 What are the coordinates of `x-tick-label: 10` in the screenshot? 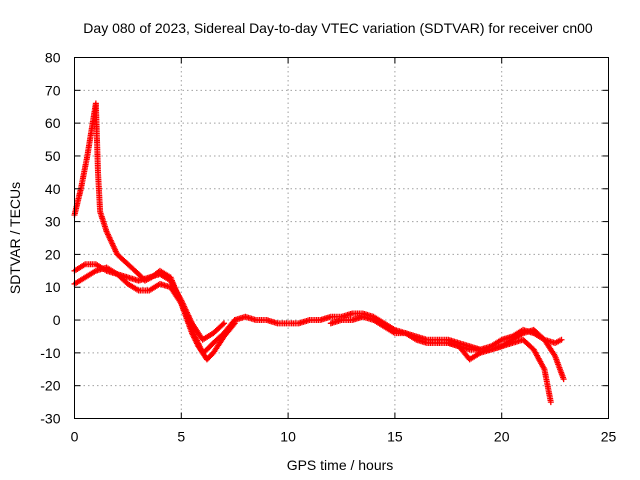 It's located at (288, 437).